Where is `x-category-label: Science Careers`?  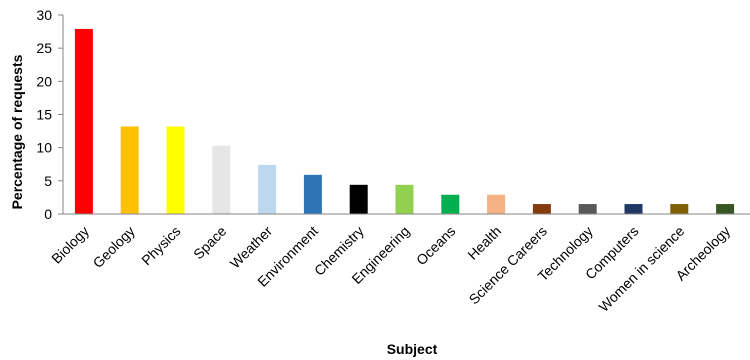
x-category-label: Science Careers is located at coordinates (508, 265).